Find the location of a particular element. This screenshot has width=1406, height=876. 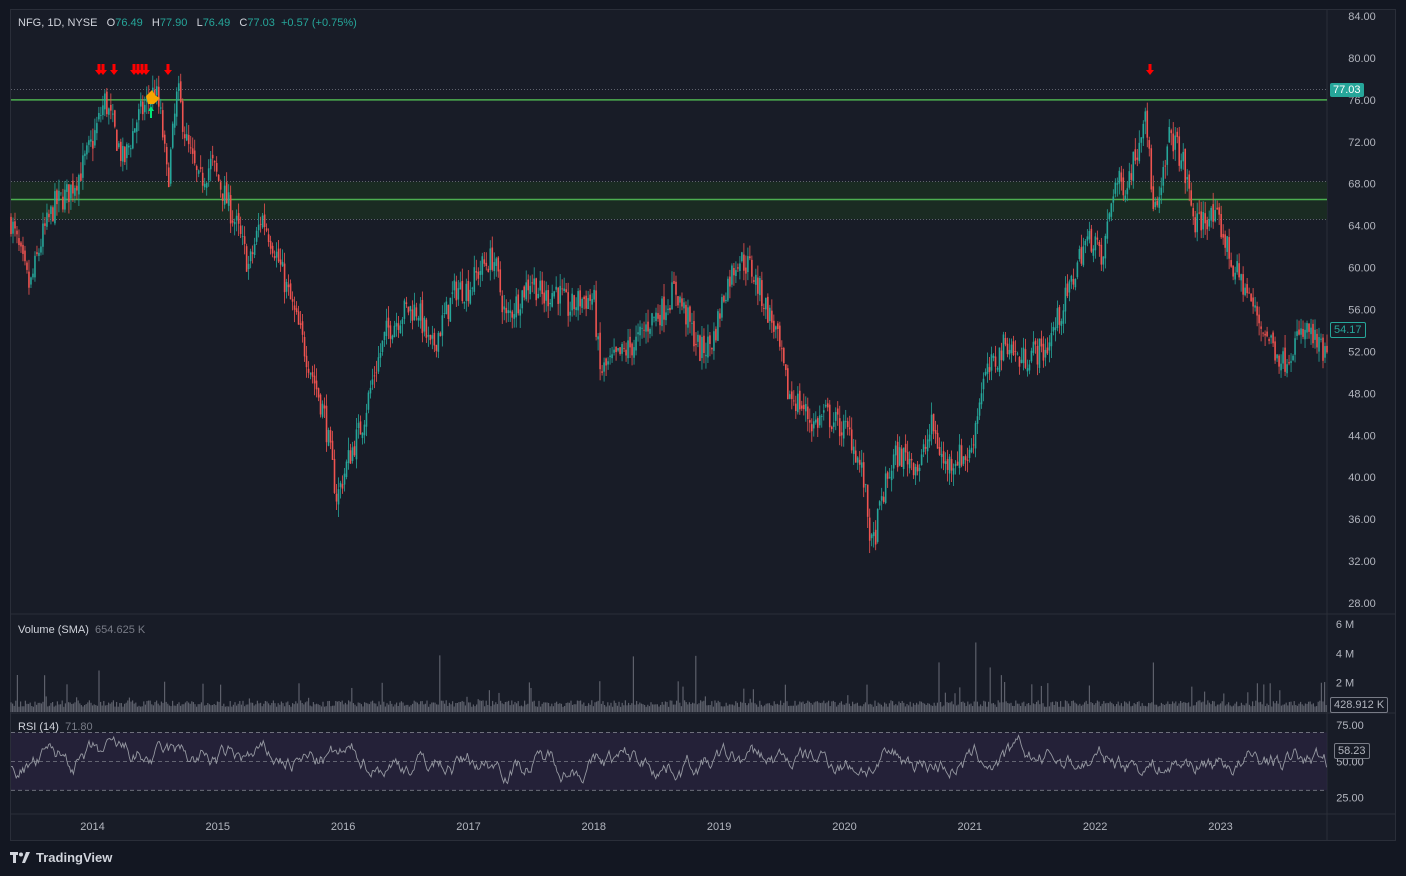

tradingview-branding: TradingView is located at coordinates (61, 857).